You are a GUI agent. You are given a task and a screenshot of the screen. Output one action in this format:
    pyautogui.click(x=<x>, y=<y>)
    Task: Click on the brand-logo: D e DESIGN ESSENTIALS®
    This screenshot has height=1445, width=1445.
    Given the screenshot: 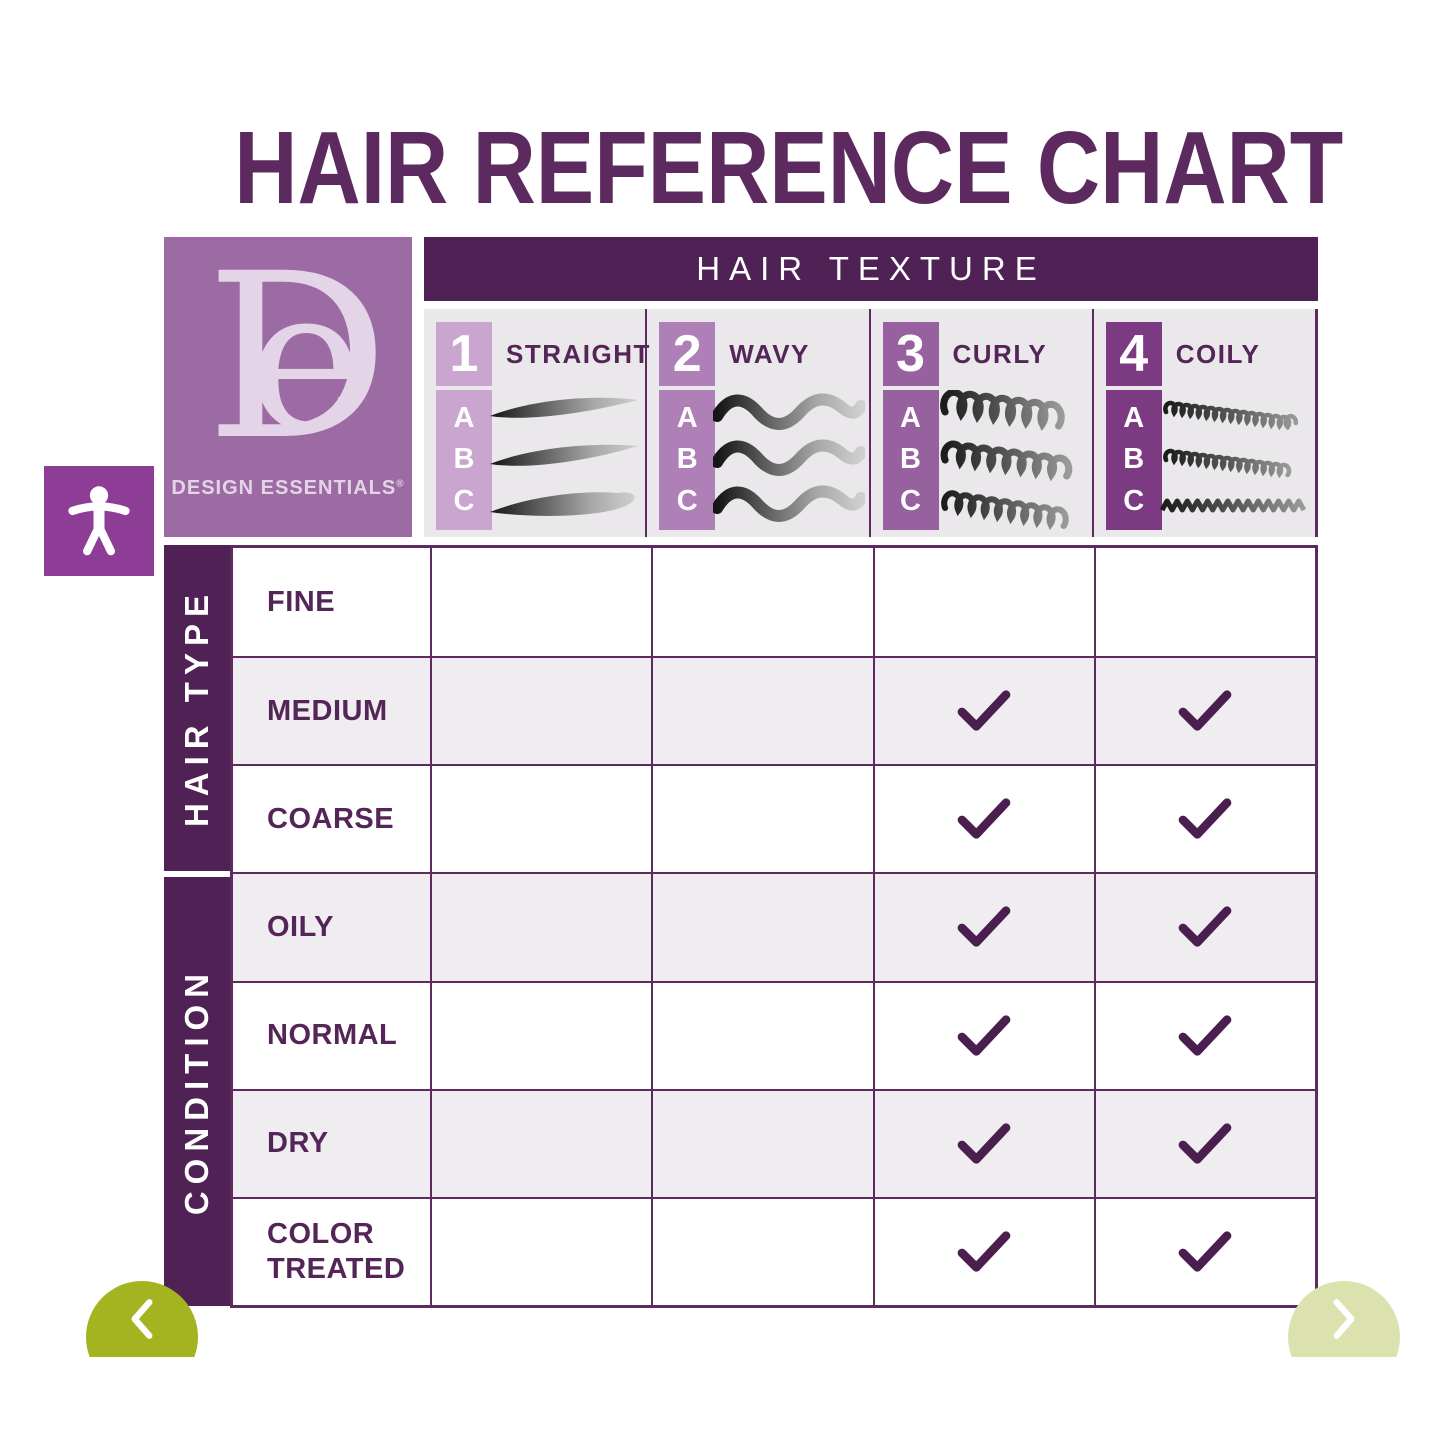 What is the action you would take?
    pyautogui.click(x=288, y=387)
    